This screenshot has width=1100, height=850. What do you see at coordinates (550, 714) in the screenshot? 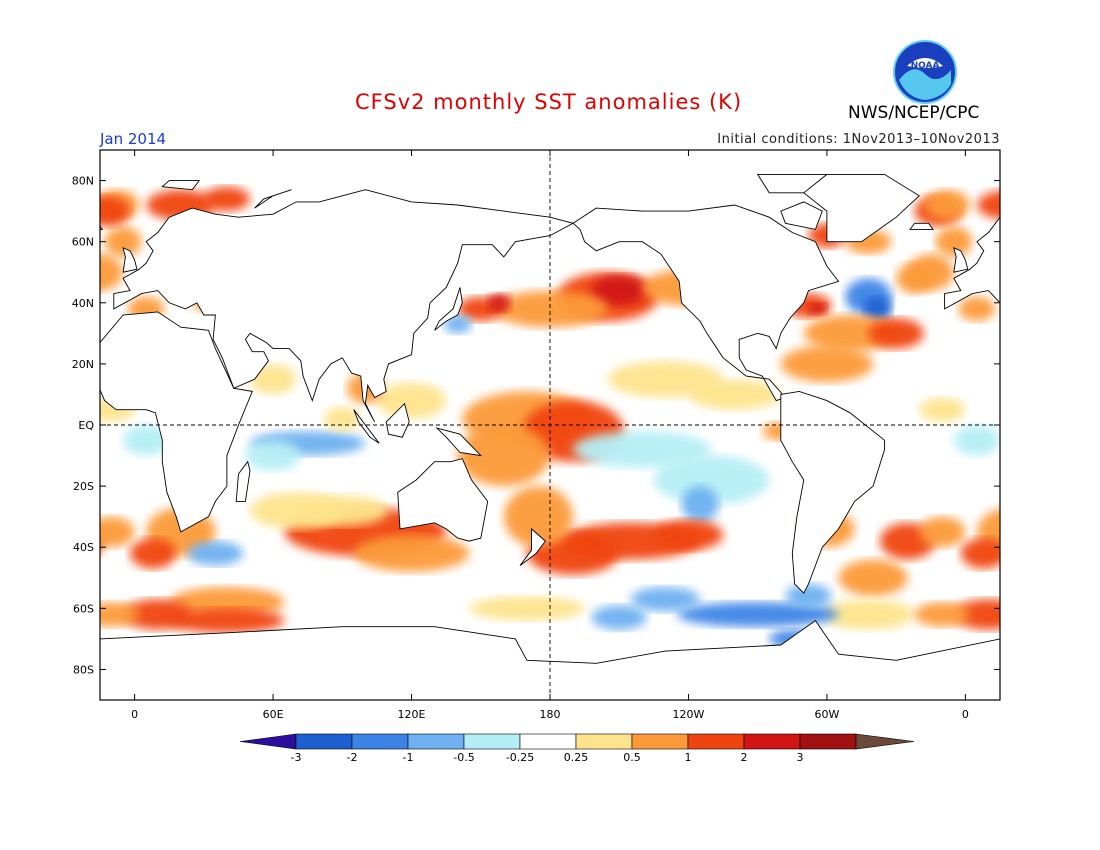
I see `lon-label-3: 180` at bounding box center [550, 714].